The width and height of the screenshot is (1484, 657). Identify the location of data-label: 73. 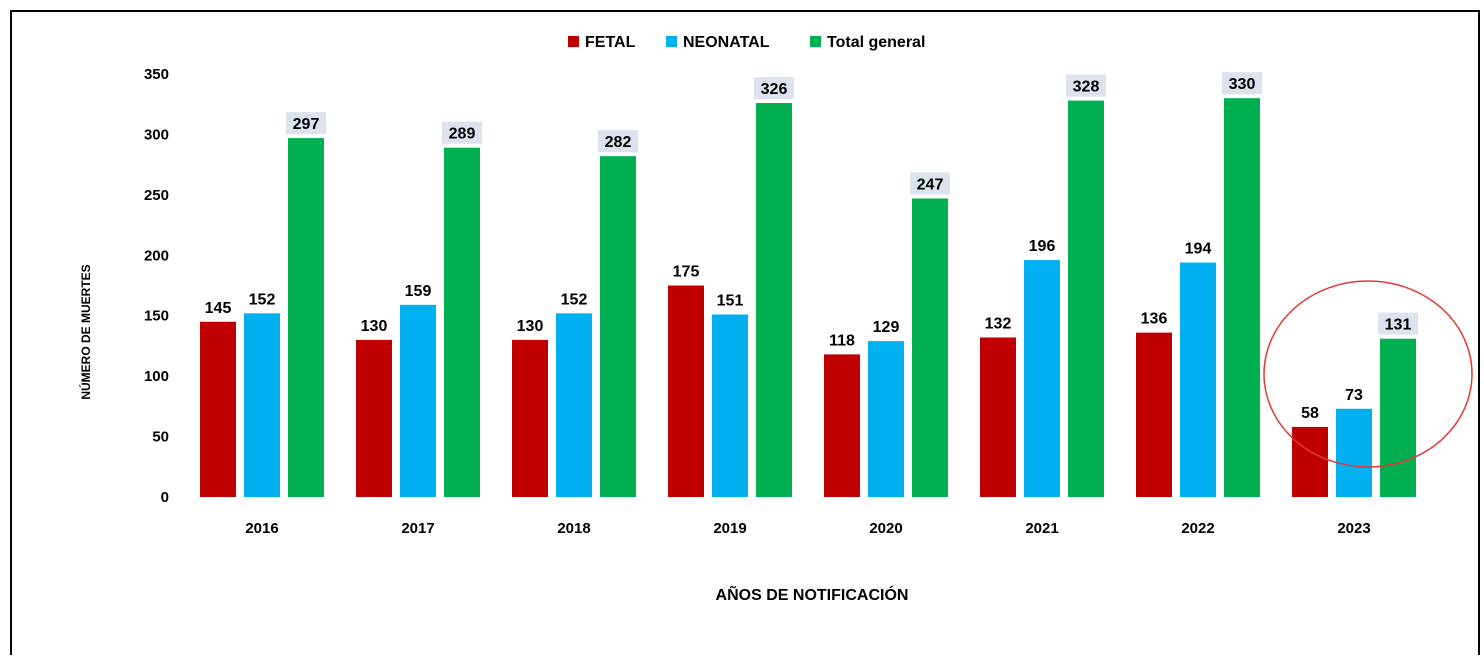
(1354, 395).